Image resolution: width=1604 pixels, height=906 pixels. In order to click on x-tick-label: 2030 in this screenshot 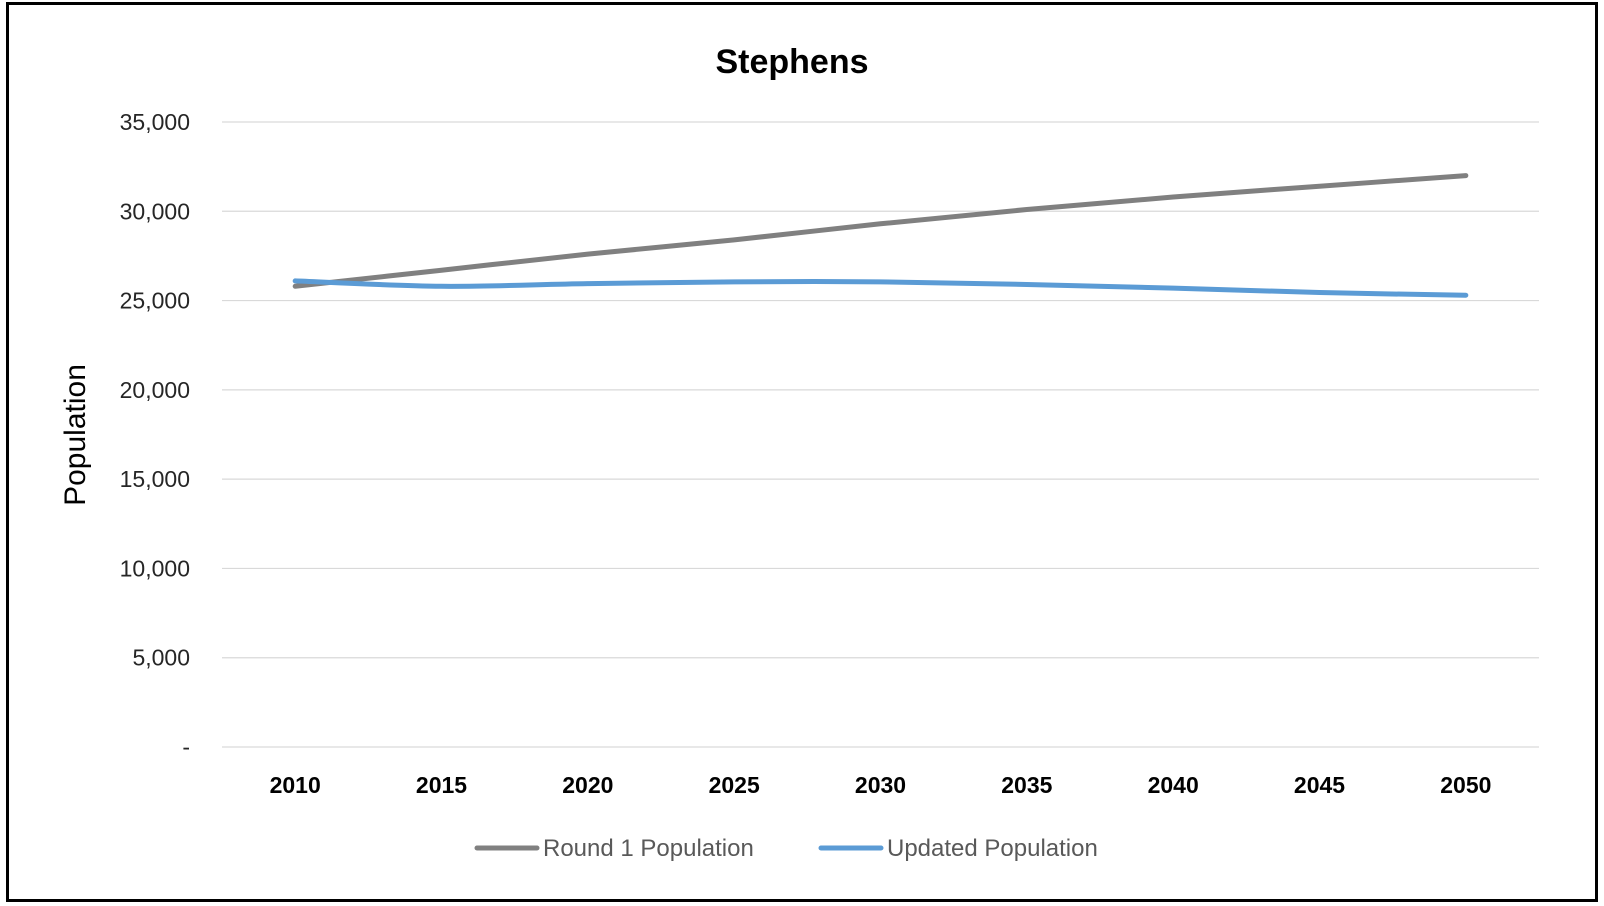, I will do `click(880, 785)`.